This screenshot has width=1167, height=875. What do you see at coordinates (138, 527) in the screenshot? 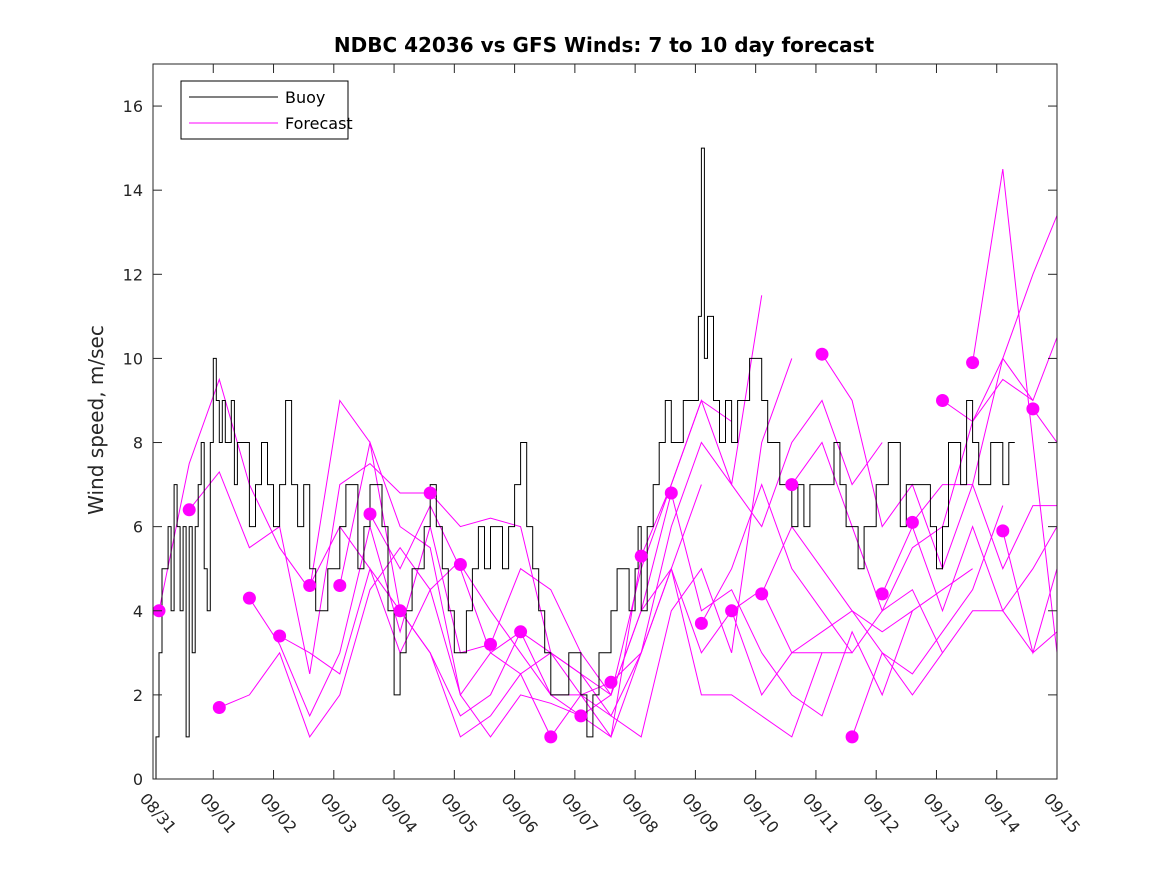
I see `y-tick-label: 6` at bounding box center [138, 527].